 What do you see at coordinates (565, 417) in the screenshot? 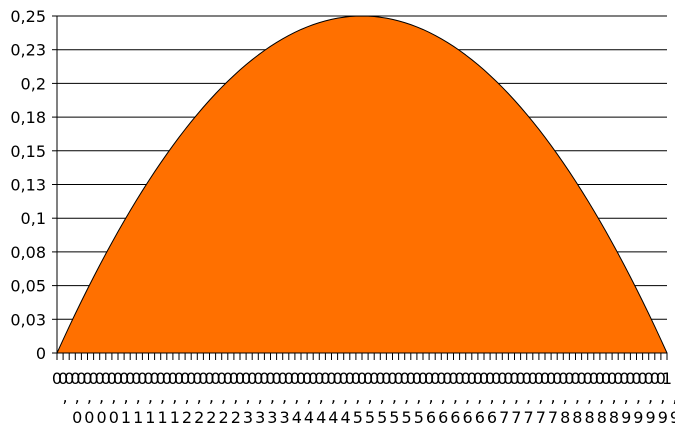
I see `x-tick-label: 8` at bounding box center [565, 417].